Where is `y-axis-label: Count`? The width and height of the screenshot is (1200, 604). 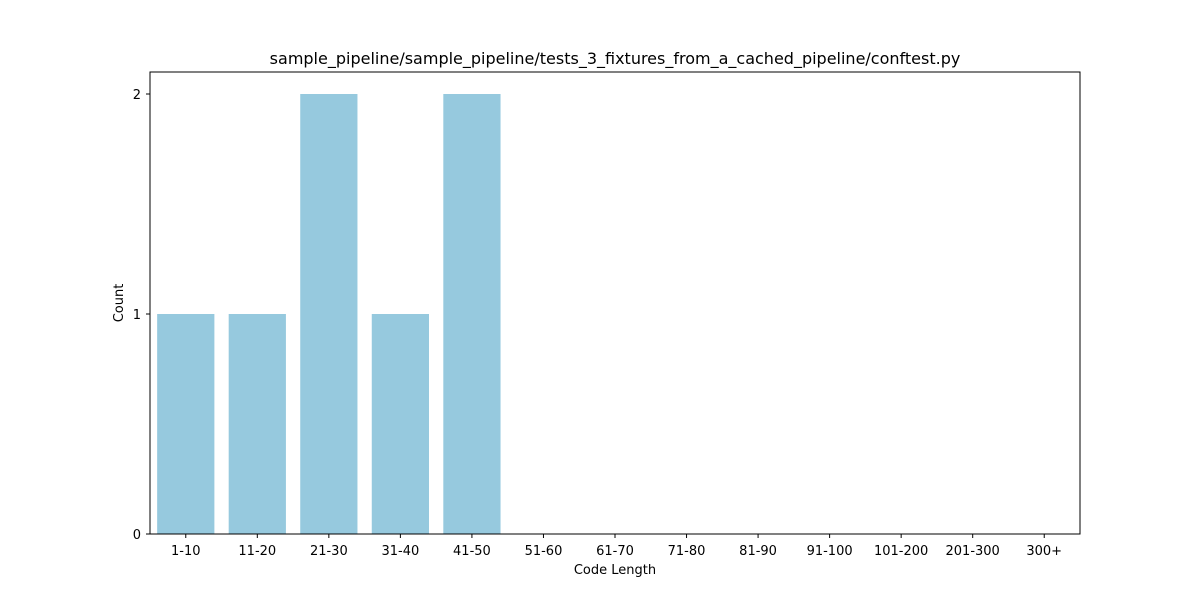
y-axis-label: Count is located at coordinates (119, 303).